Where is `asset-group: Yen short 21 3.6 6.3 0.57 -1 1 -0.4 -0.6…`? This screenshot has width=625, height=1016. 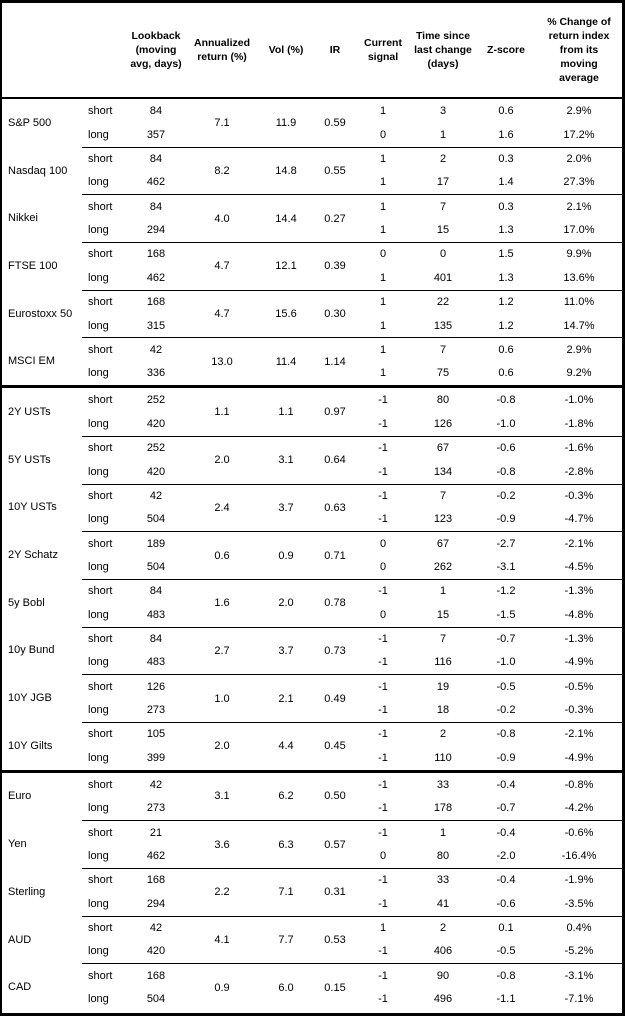
asset-group: Yen short 21 3.6 6.3 0.57 -1 1 -0.4 -0.6… is located at coordinates (312, 844).